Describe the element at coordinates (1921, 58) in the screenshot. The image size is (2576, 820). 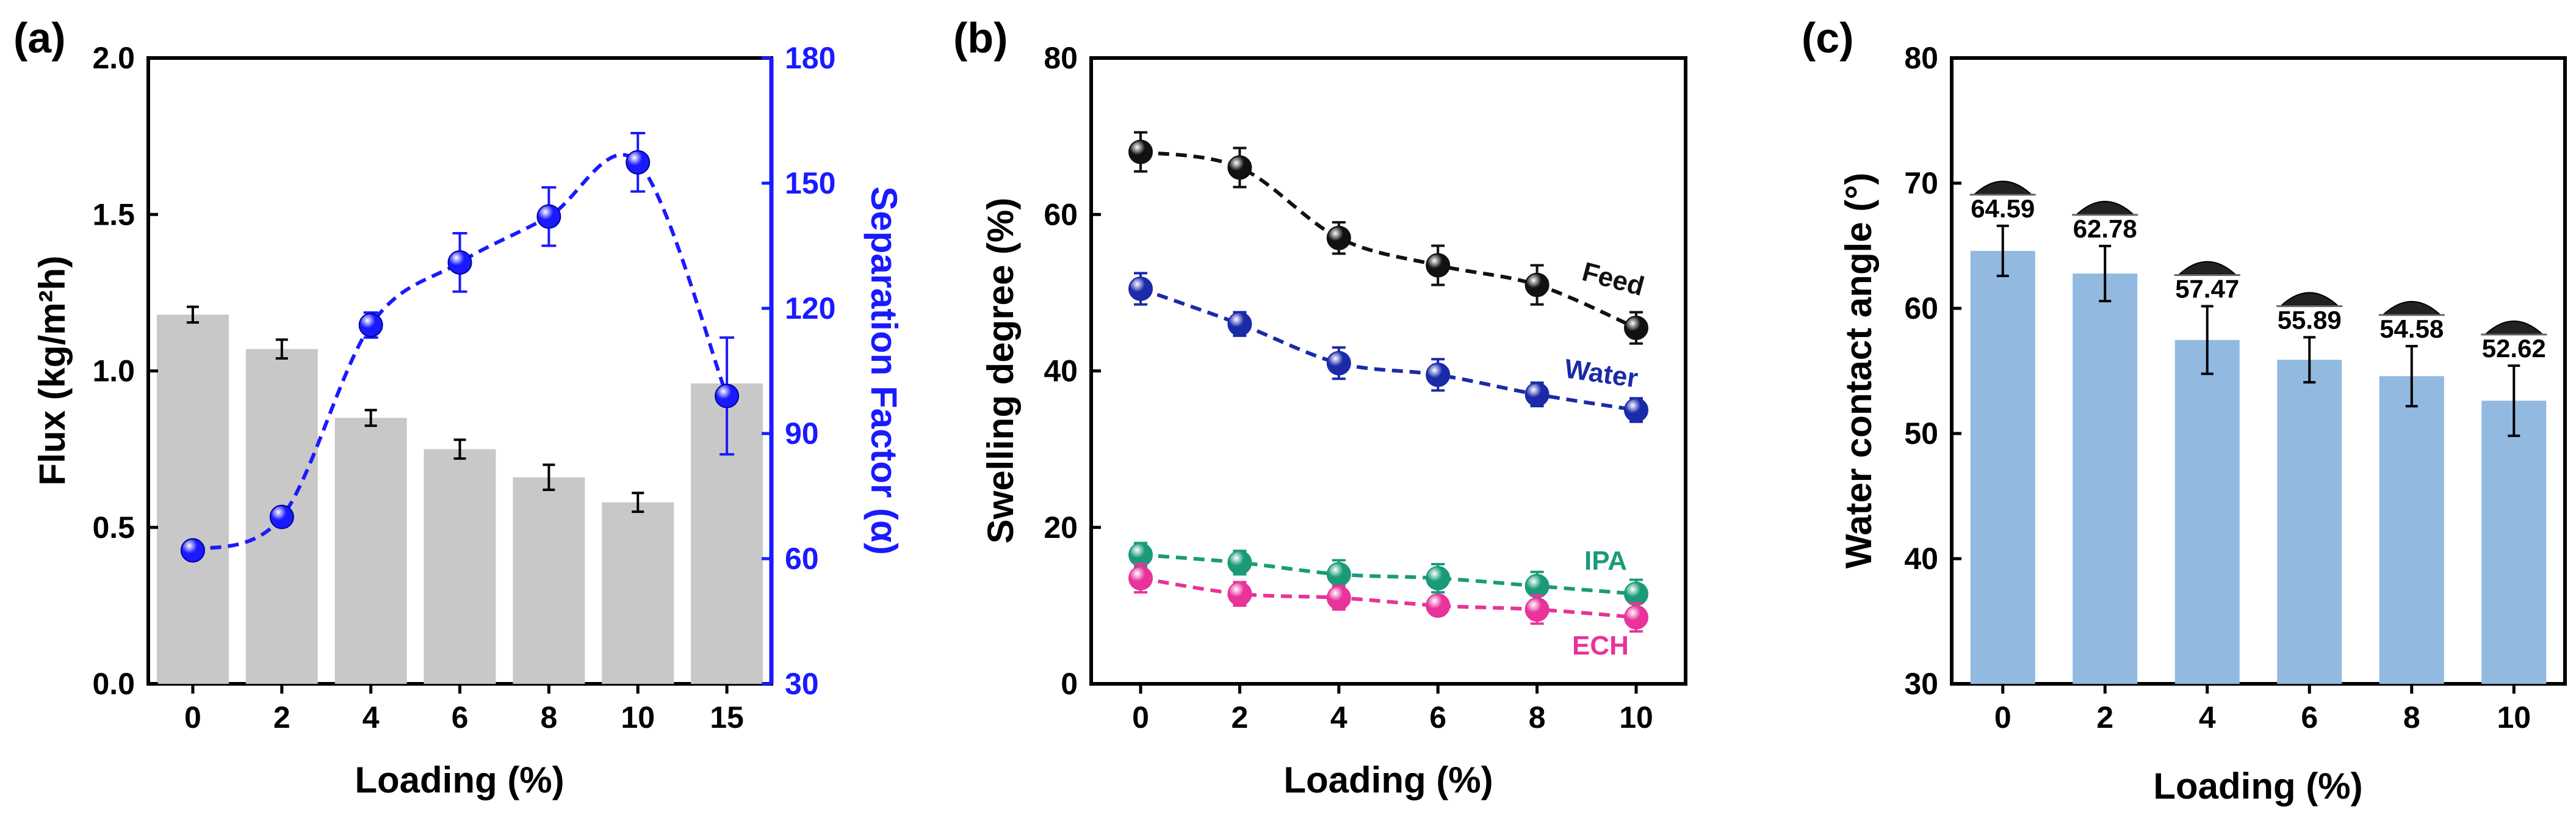
I see `y-tick-label-c-80: 80` at that location.